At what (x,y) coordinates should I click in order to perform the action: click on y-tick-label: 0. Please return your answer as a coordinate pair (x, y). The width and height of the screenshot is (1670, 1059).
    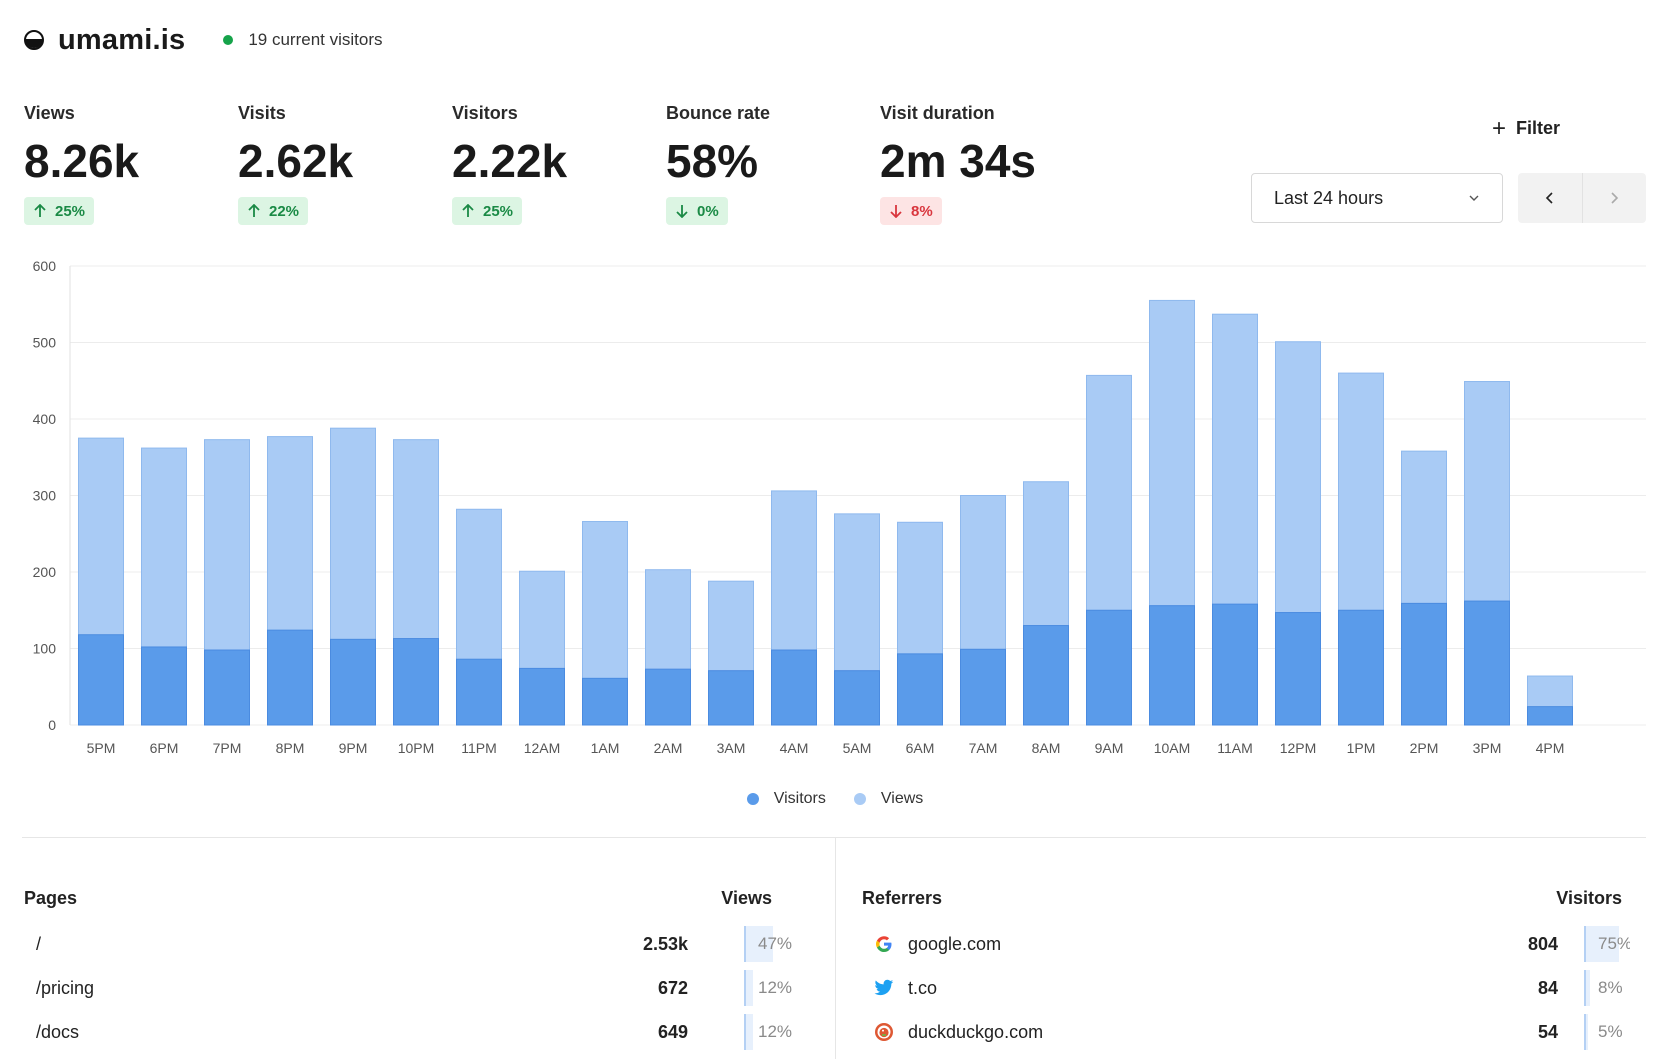
    Looking at the image, I should click on (52, 725).